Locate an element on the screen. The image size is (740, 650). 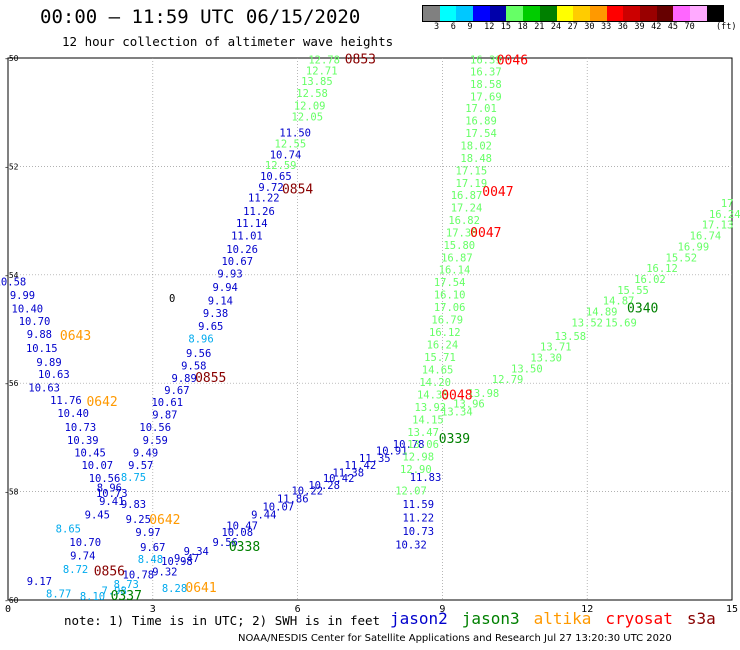
wave-height-value: 9.47 is located at coordinates (186, 559).